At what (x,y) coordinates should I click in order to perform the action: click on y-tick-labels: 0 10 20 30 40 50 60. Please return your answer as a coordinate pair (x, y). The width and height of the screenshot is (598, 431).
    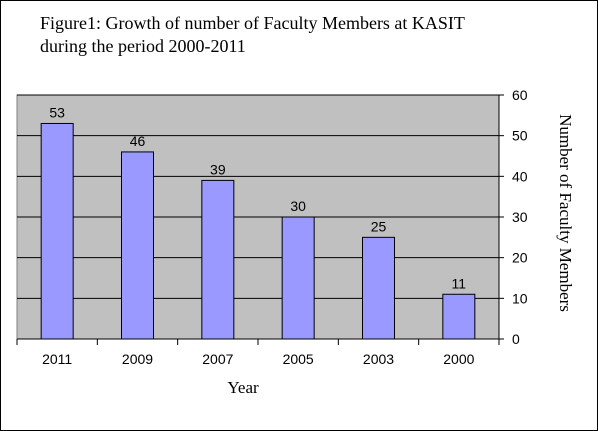
    Looking at the image, I should click on (520, 217).